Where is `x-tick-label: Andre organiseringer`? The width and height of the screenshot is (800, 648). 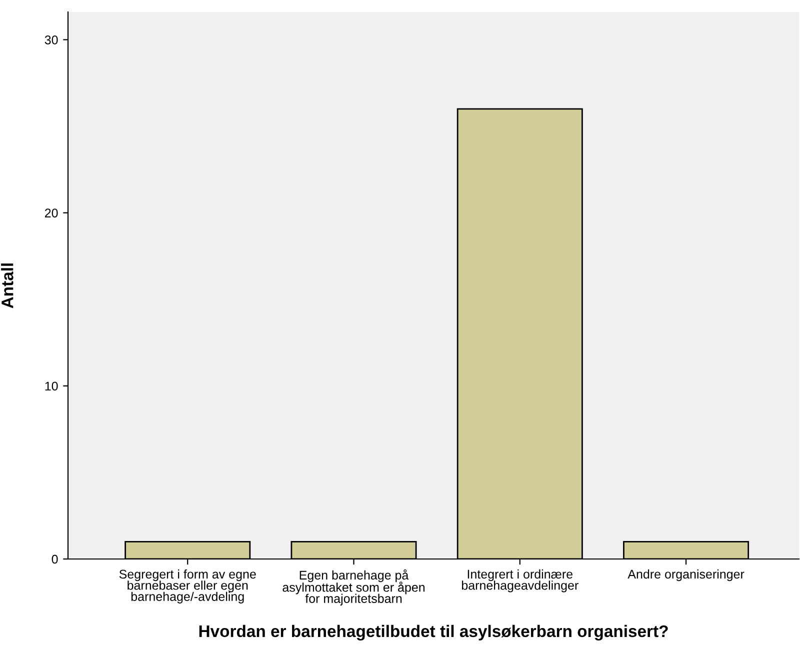 x-tick-label: Andre organiseringer is located at coordinates (686, 575).